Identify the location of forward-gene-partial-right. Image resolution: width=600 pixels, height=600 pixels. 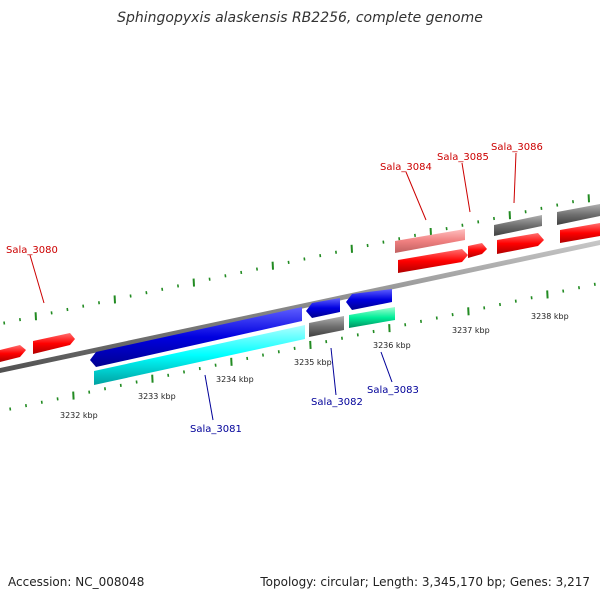
(580, 233).